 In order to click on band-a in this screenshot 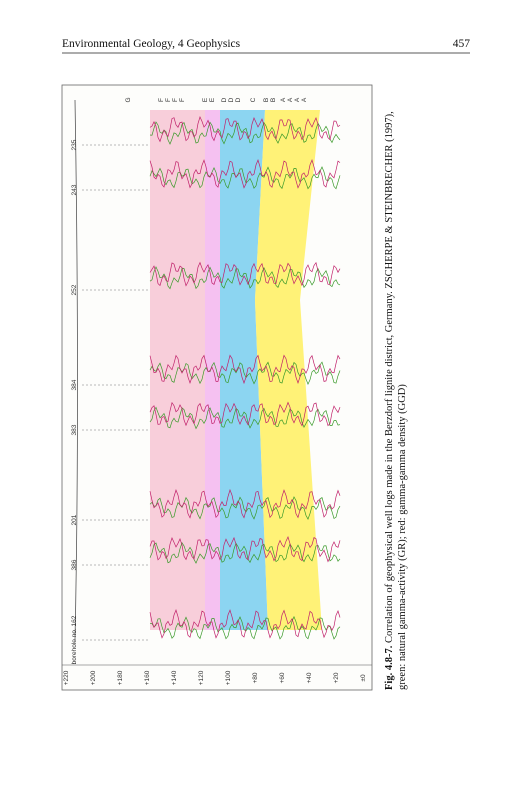, I will do `click(288, 370)`.